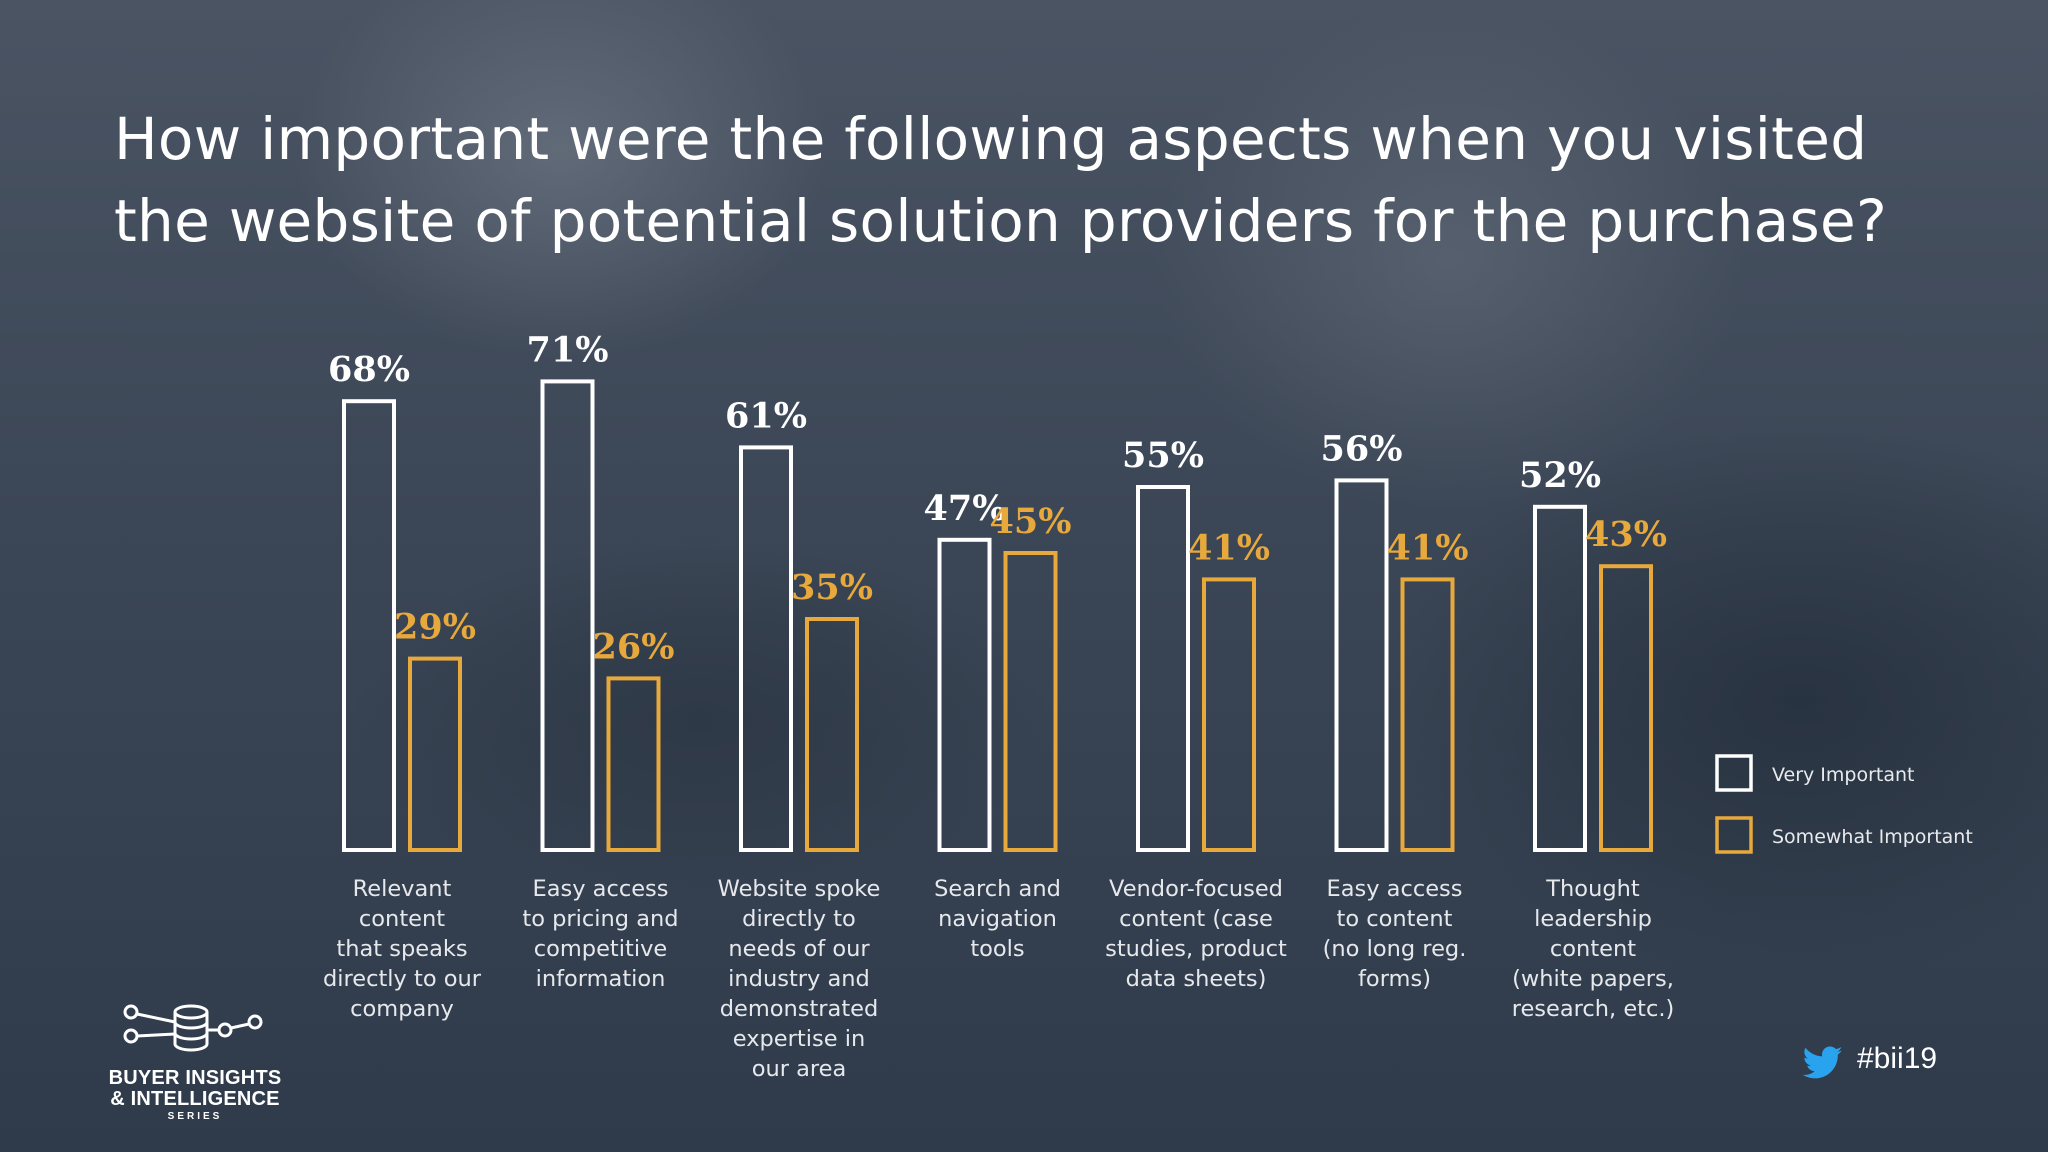  I want to click on category-label-line: to pricing and, so click(600, 919).